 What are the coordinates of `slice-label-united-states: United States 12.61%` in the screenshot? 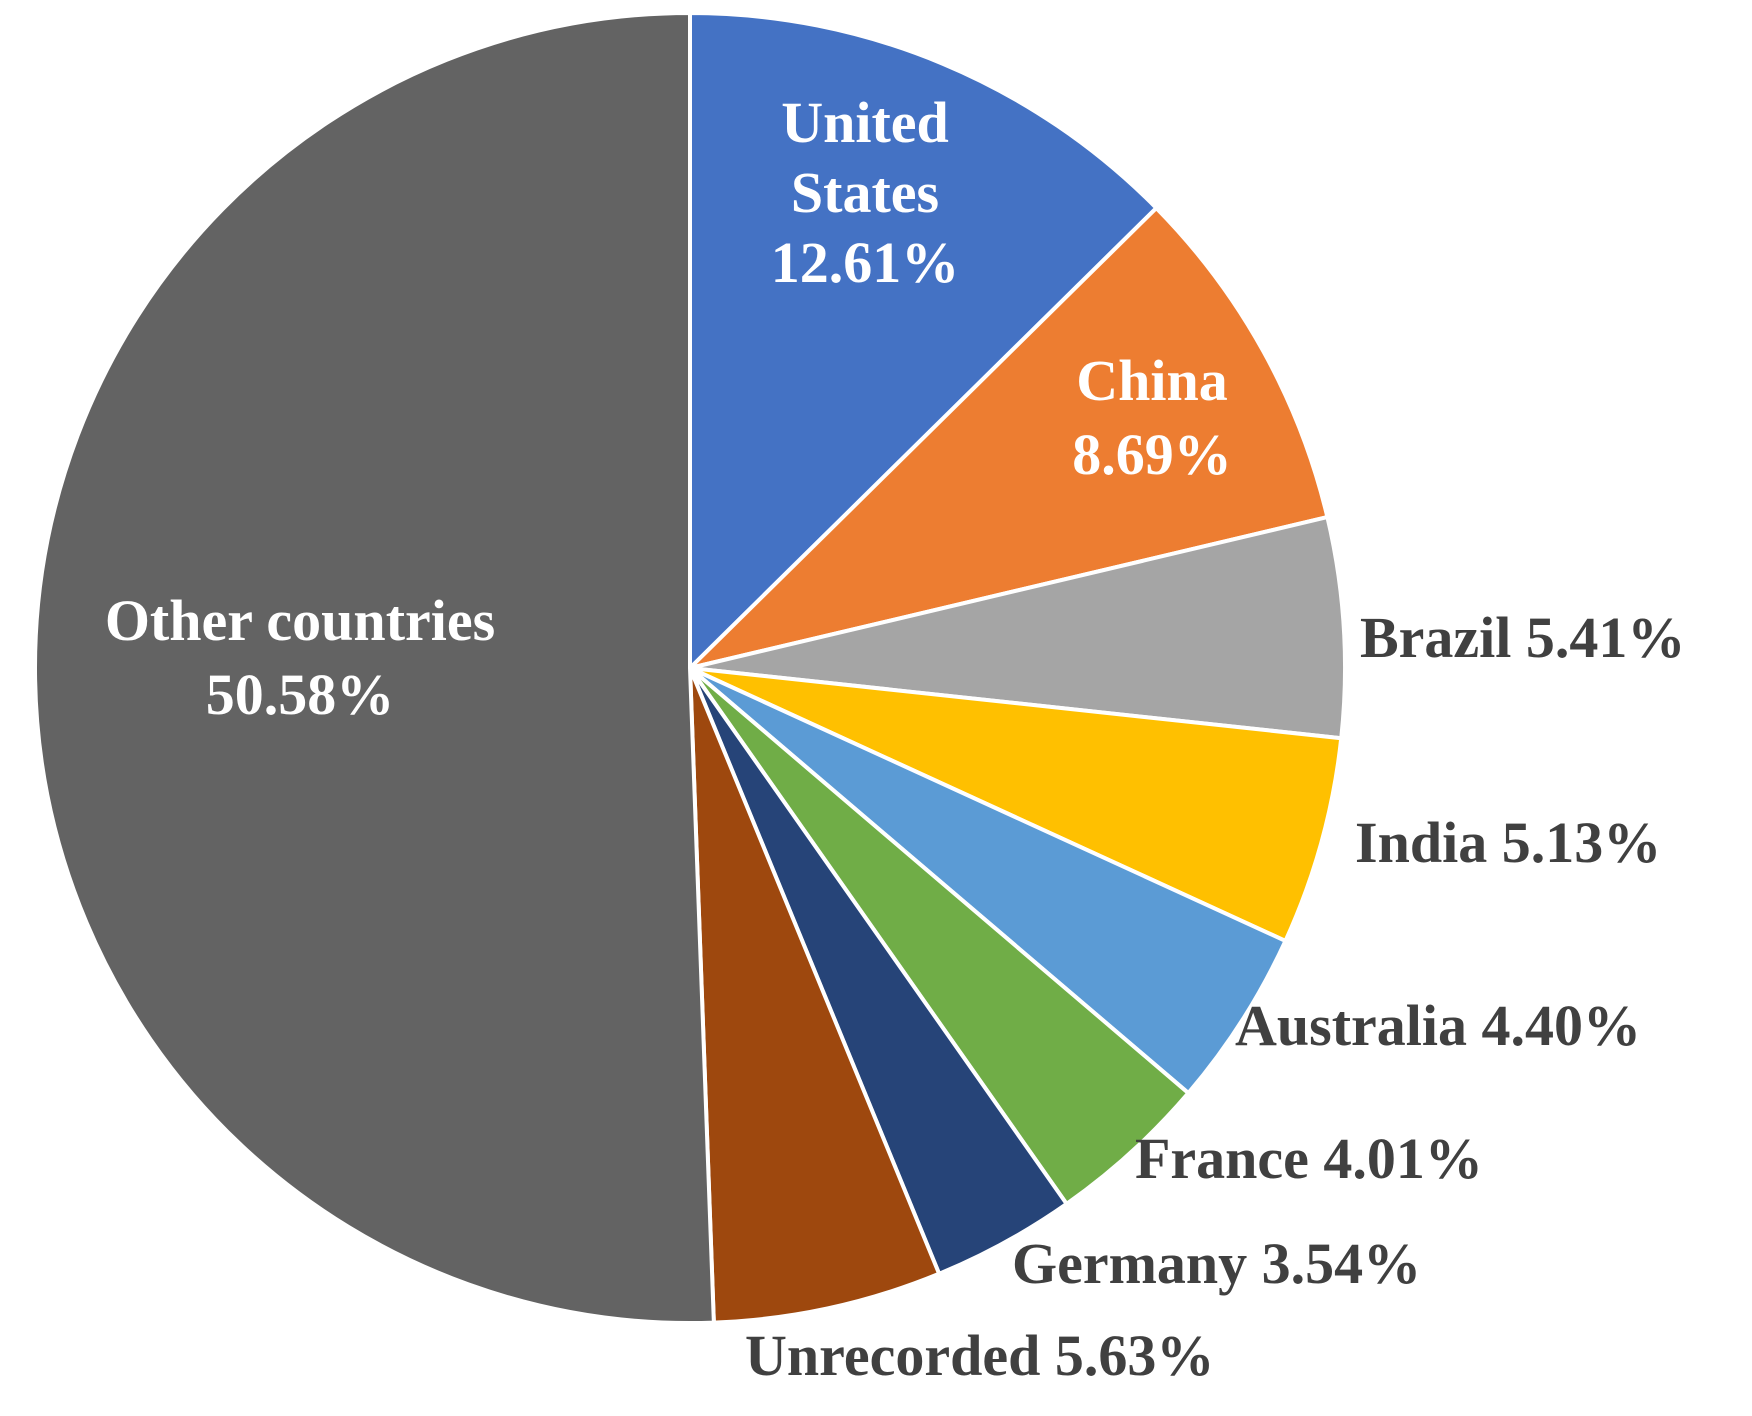 It's located at (865, 192).